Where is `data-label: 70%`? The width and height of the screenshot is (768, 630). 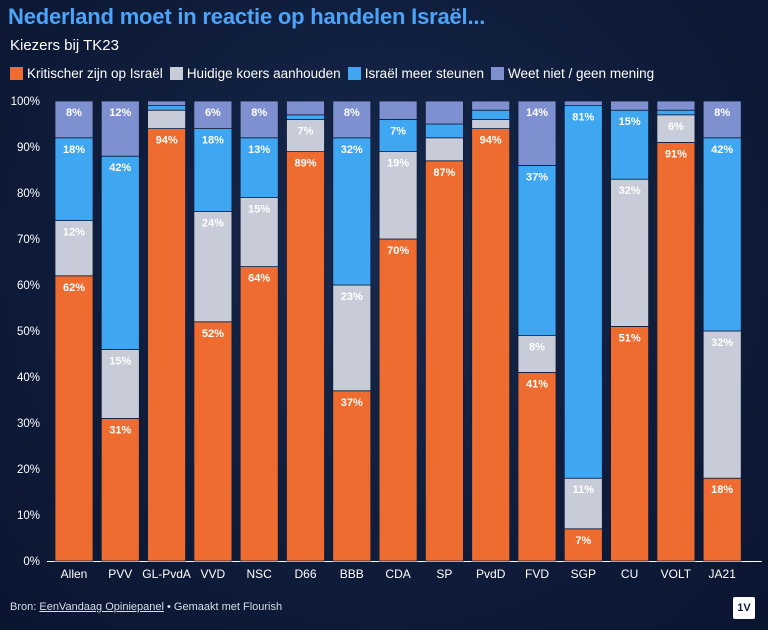 data-label: 70% is located at coordinates (398, 251).